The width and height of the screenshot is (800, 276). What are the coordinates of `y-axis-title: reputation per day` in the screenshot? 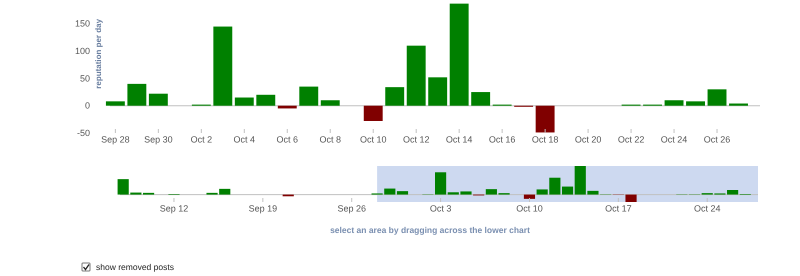 It's located at (98, 53).